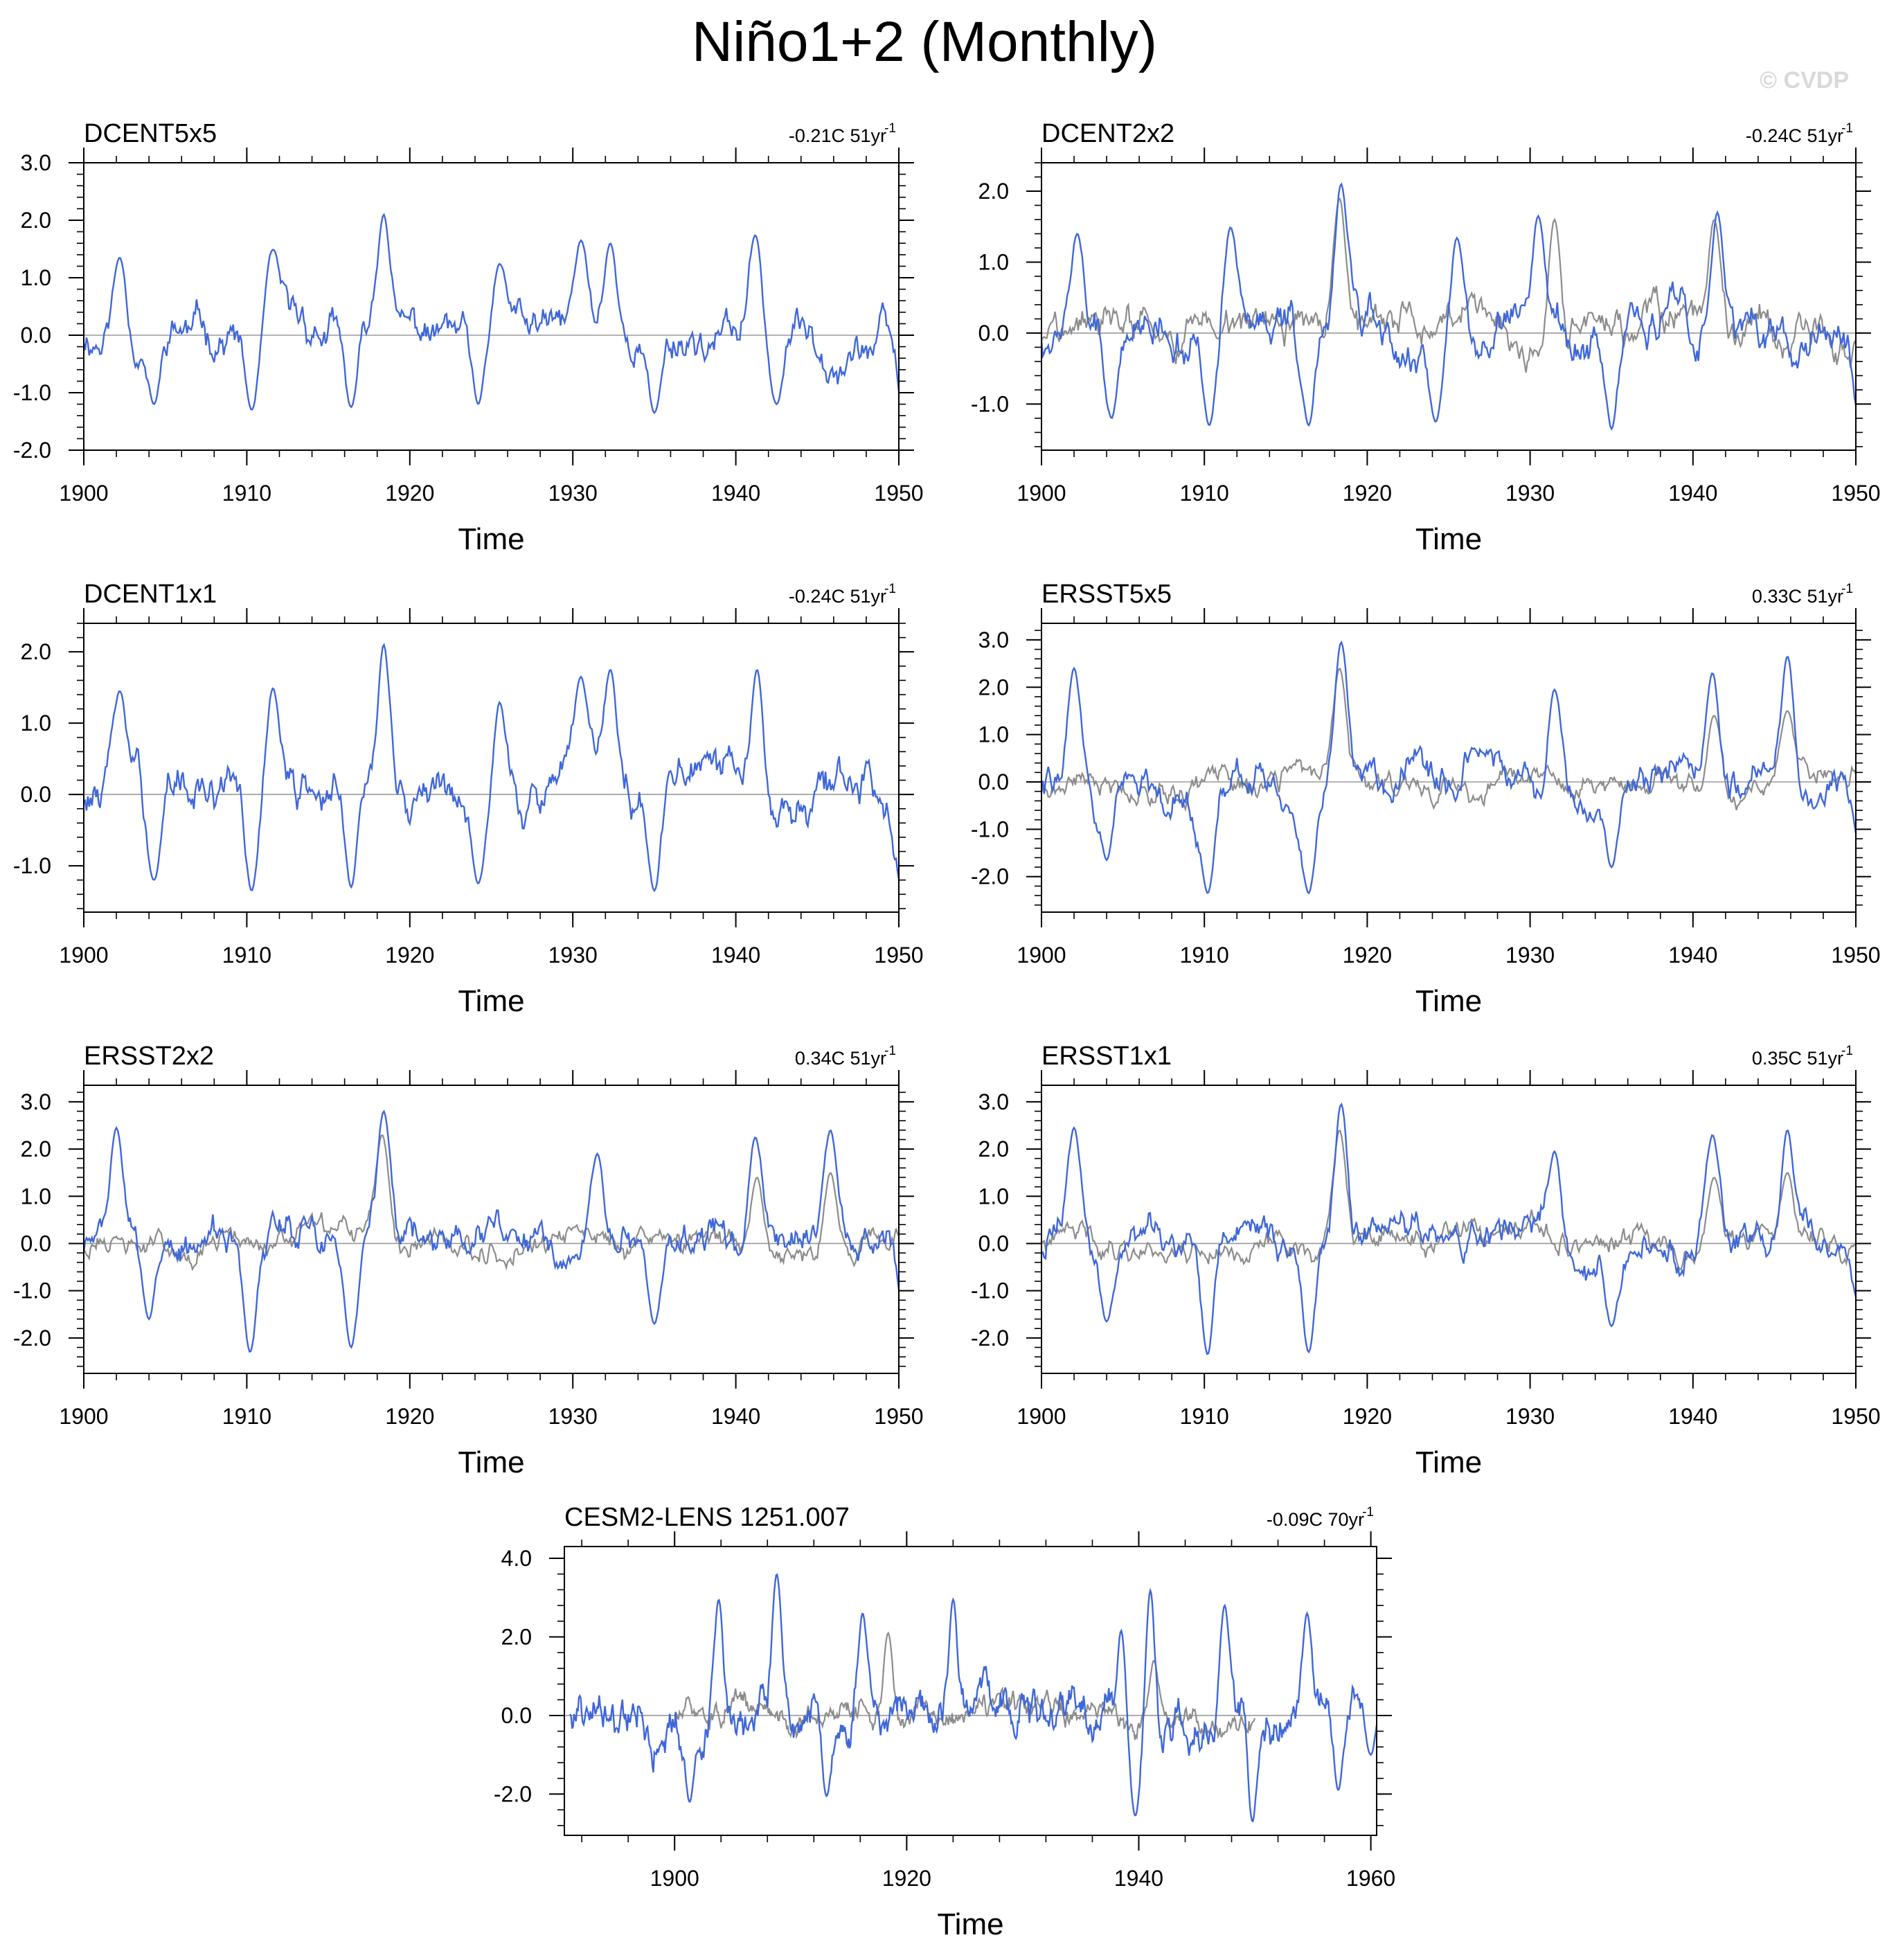 The width and height of the screenshot is (1887, 1960). What do you see at coordinates (1798, 596) in the screenshot?
I see `trend-label: 0.33C 51yr` at bounding box center [1798, 596].